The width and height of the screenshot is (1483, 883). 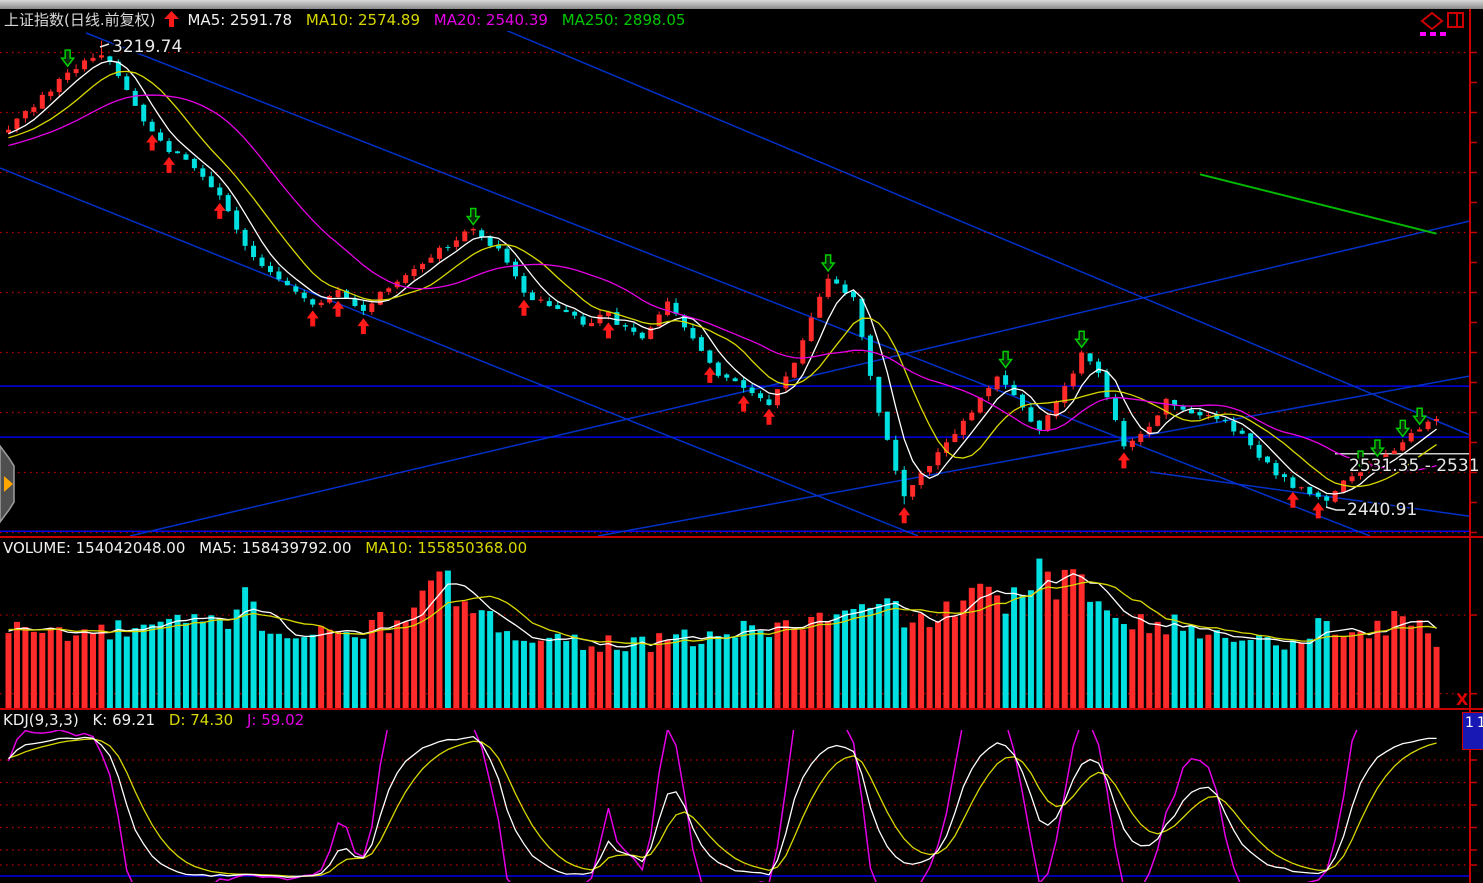 I want to click on instrument-title: 上证指数(日线.前复权), so click(x=80, y=20).